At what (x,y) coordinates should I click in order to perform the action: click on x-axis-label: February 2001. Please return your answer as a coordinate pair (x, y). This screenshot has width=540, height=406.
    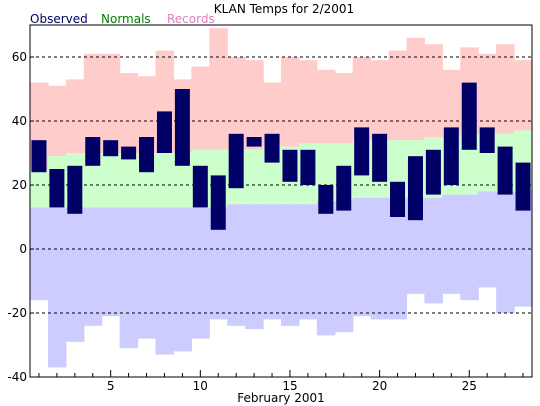
    Looking at the image, I should click on (281, 398).